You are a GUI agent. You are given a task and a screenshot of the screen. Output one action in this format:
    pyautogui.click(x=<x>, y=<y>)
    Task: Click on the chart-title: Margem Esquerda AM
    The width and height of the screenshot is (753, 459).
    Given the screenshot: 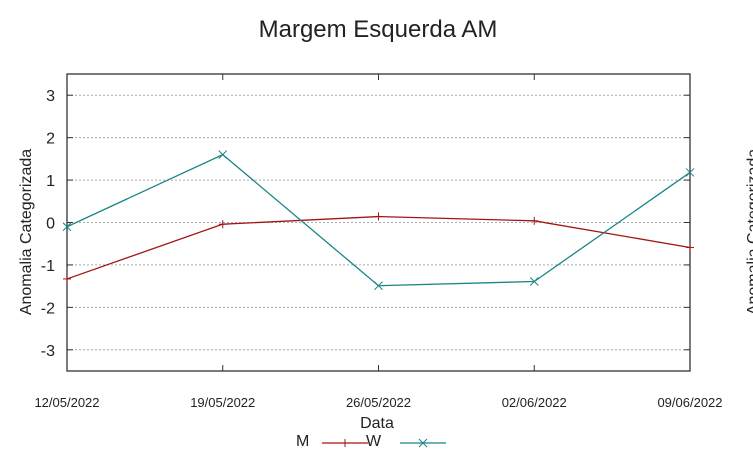 What is the action you would take?
    pyautogui.click(x=378, y=29)
    